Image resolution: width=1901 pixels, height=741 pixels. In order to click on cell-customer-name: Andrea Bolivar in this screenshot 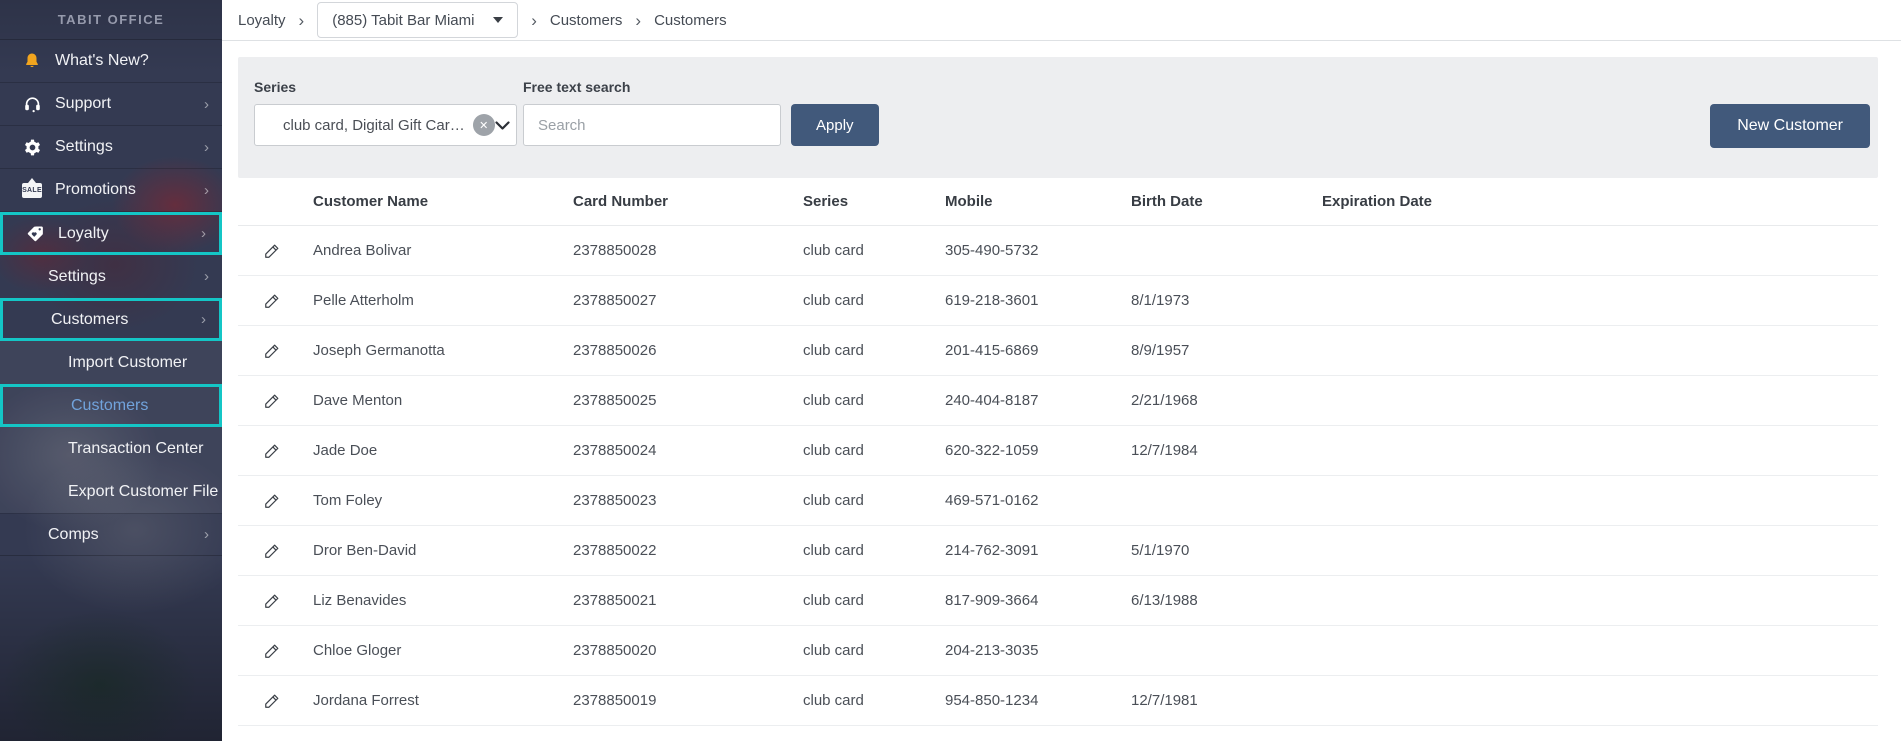, I will do `click(362, 250)`.